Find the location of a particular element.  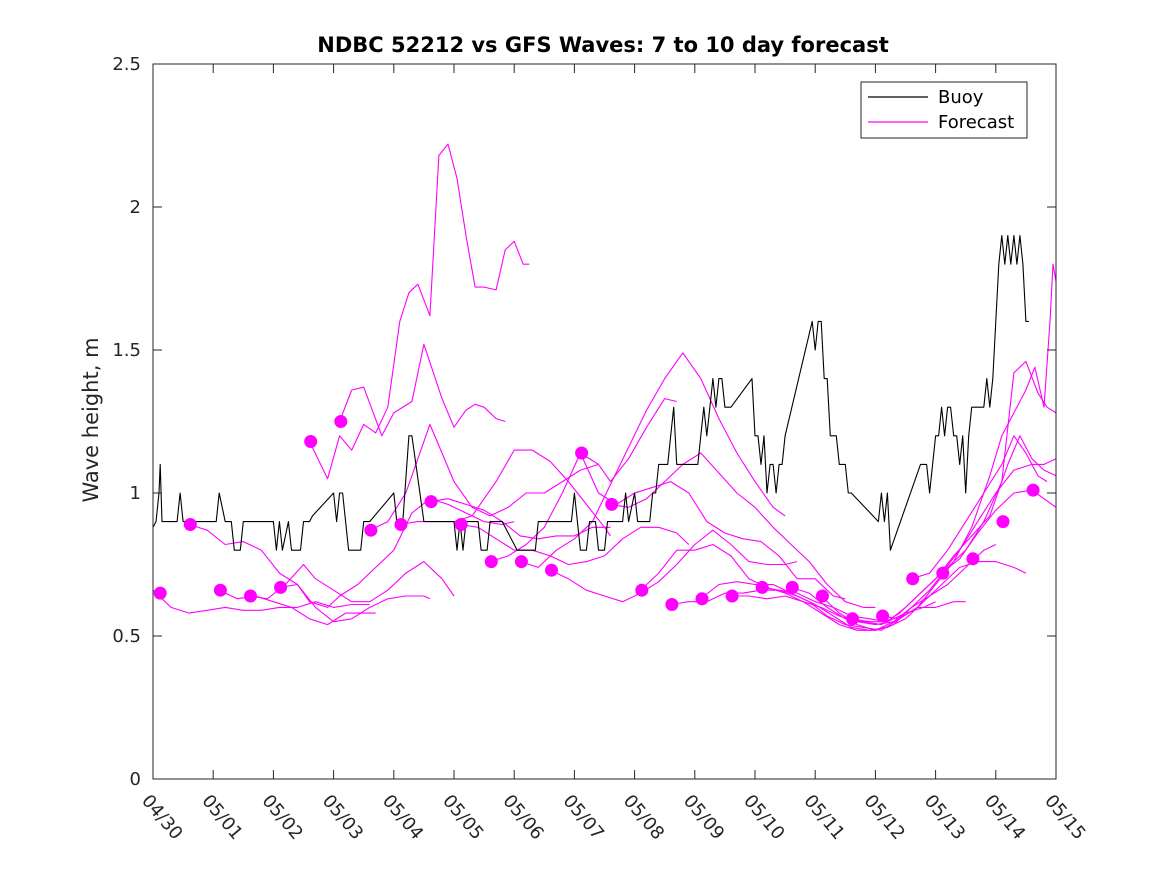

y-tick-label: 0 is located at coordinates (135, 779).